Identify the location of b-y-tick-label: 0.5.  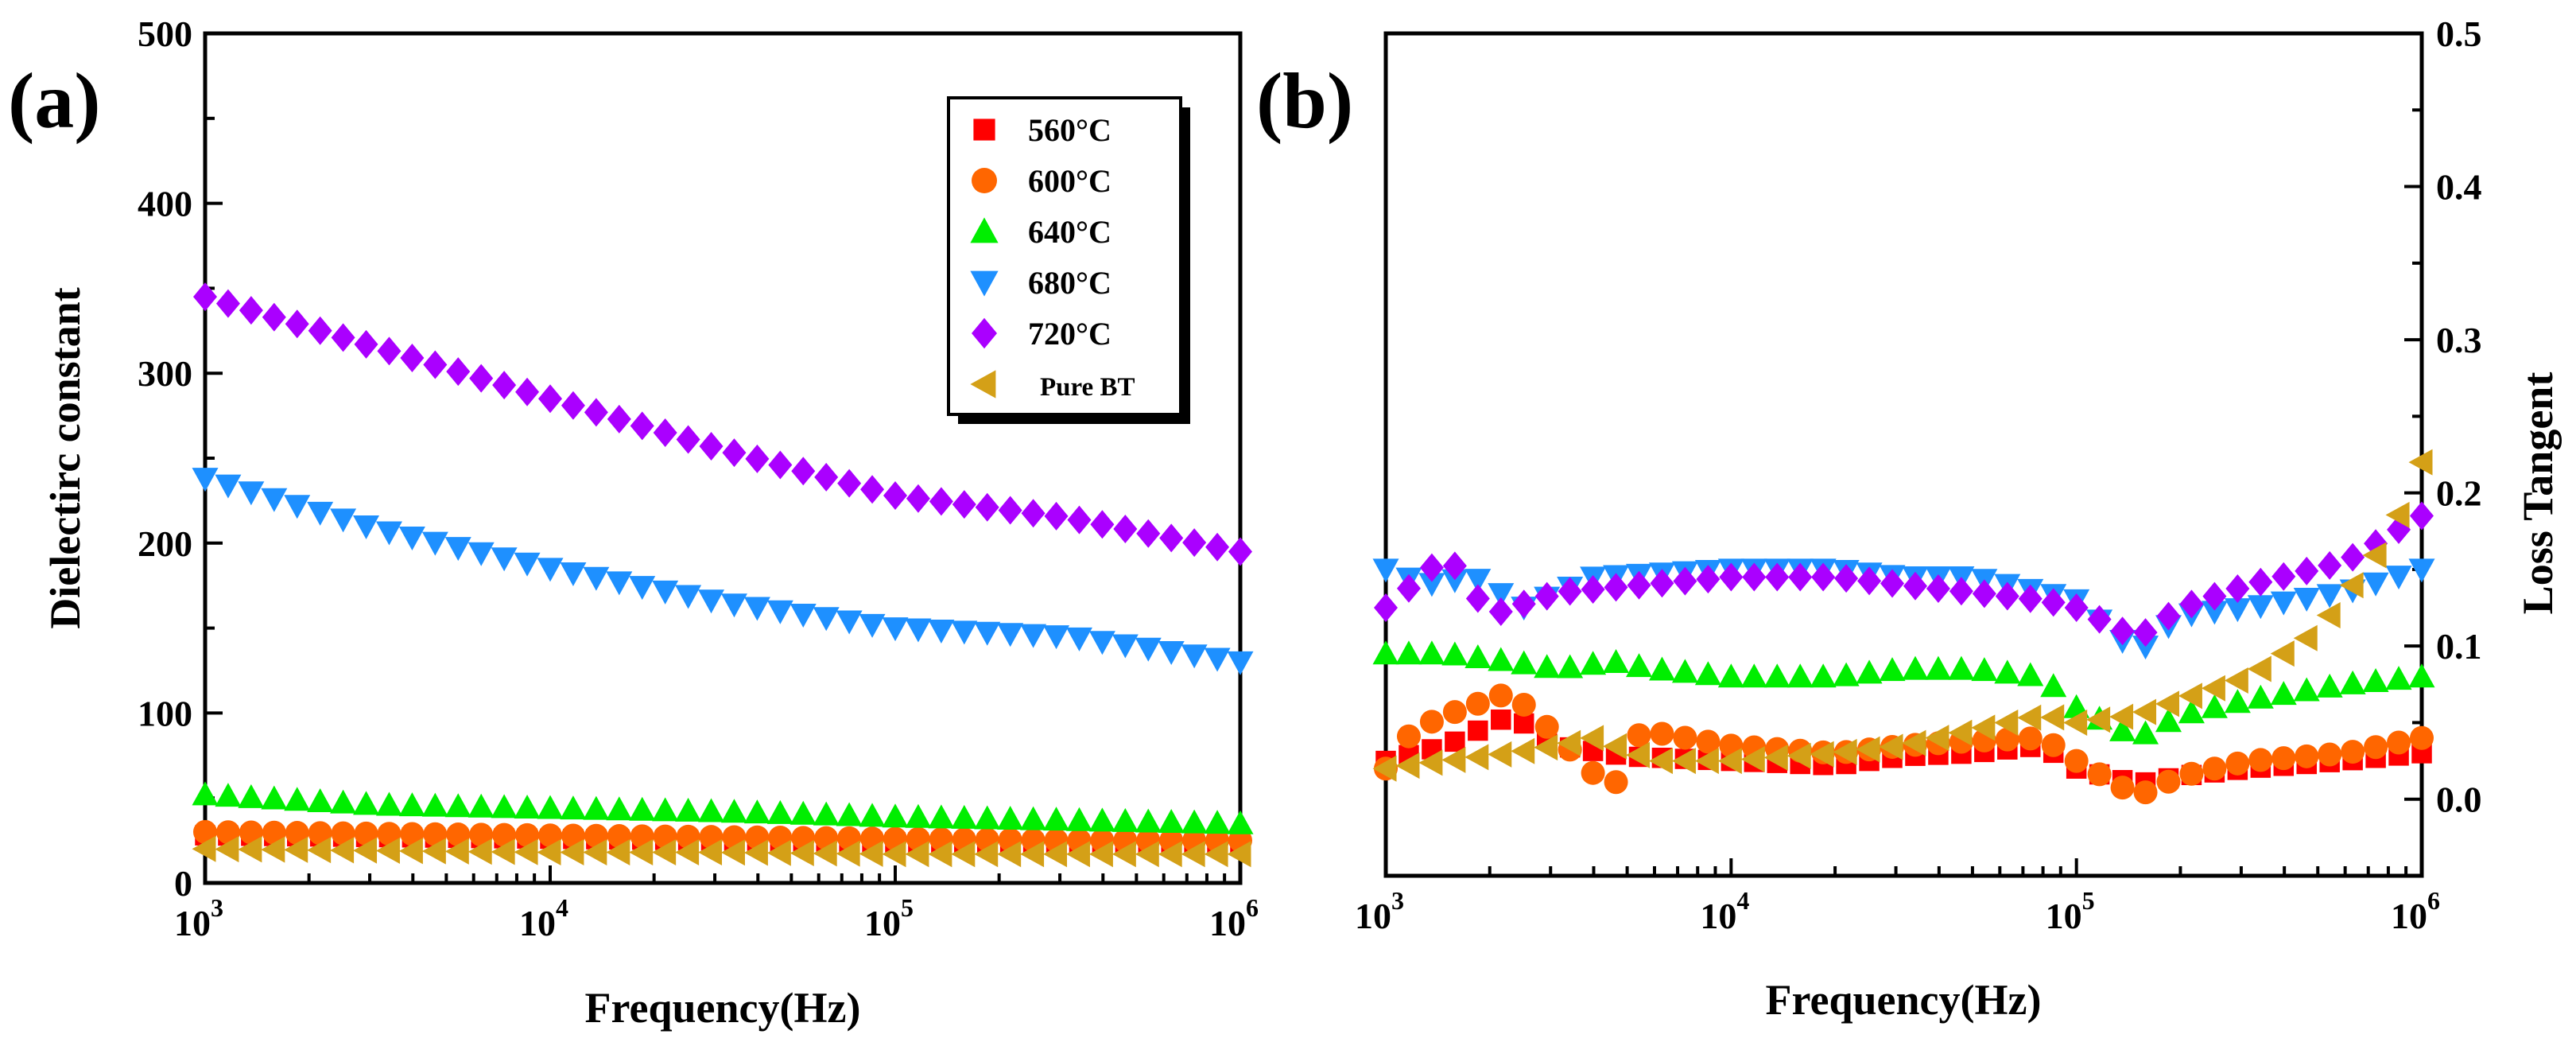
(2459, 34).